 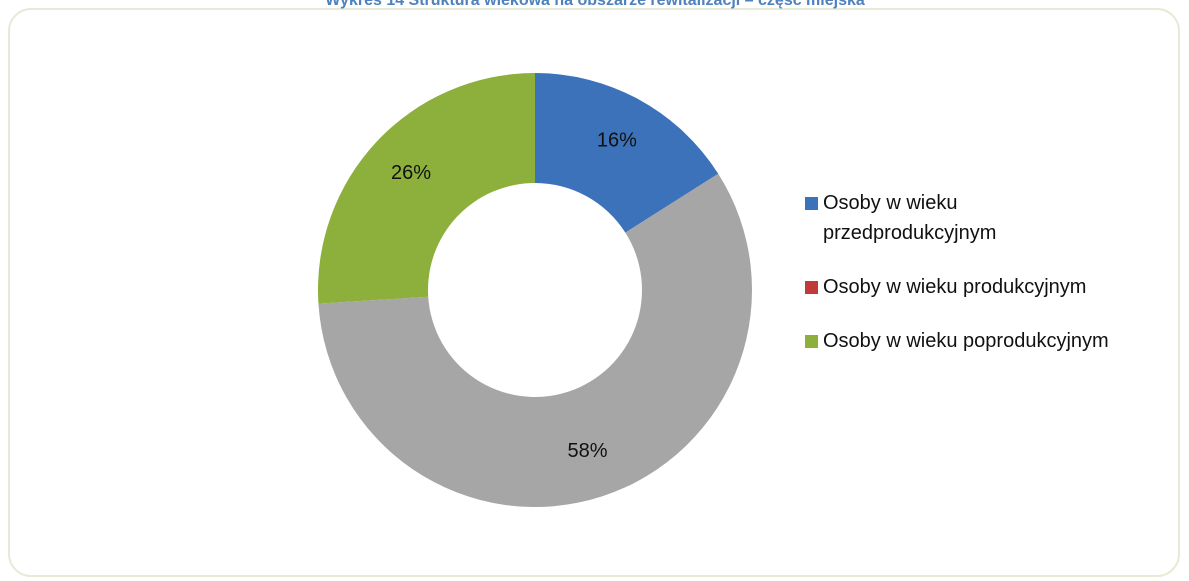 What do you see at coordinates (588, 451) in the screenshot?
I see `data-label: 58%` at bounding box center [588, 451].